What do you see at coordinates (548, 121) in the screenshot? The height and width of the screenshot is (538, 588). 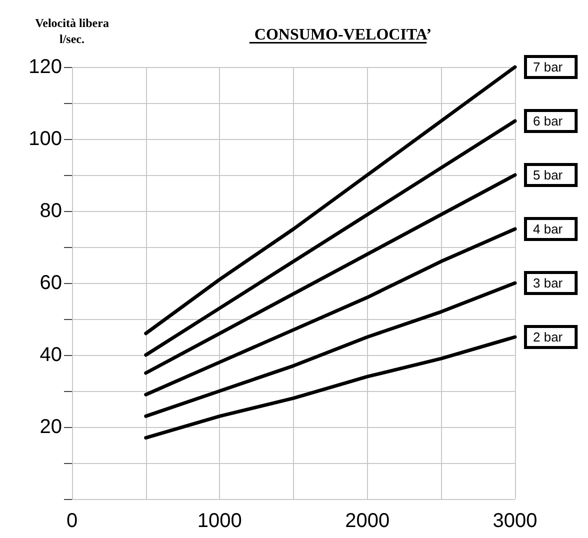 I see `series-label: 6 bar` at bounding box center [548, 121].